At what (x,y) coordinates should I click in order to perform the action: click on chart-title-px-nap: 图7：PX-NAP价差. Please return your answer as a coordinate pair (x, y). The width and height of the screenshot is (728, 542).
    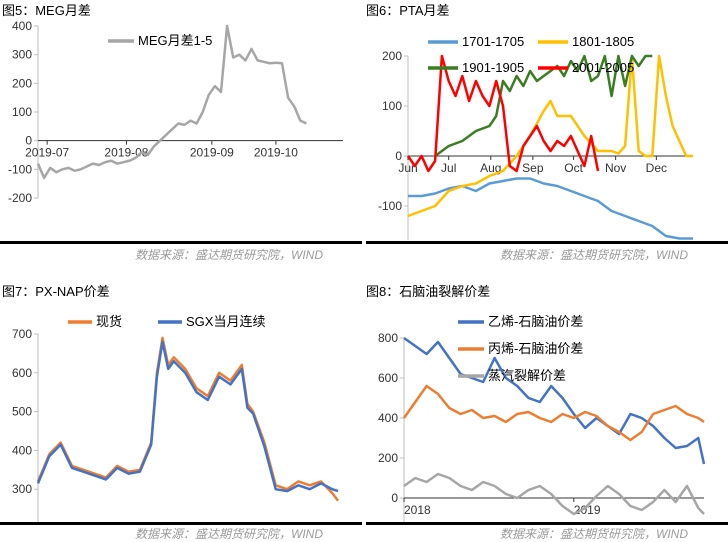
    Looking at the image, I should click on (56, 291).